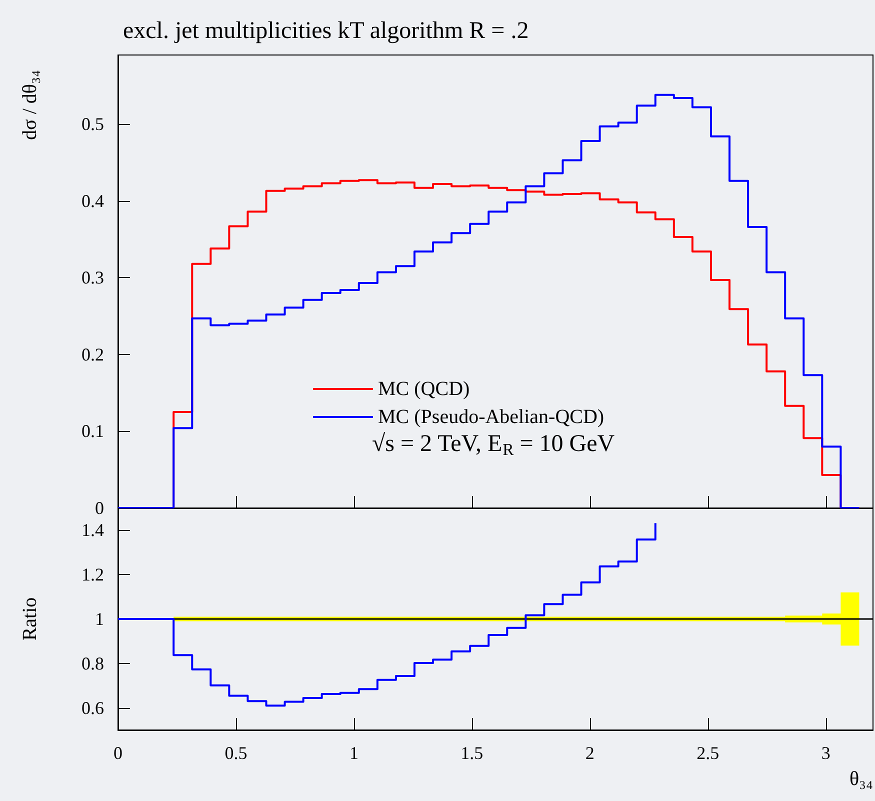 Image resolution: width=875 pixels, height=801 pixels. What do you see at coordinates (93, 200) in the screenshot?
I see `y-tick-label: 0.4` at bounding box center [93, 200].